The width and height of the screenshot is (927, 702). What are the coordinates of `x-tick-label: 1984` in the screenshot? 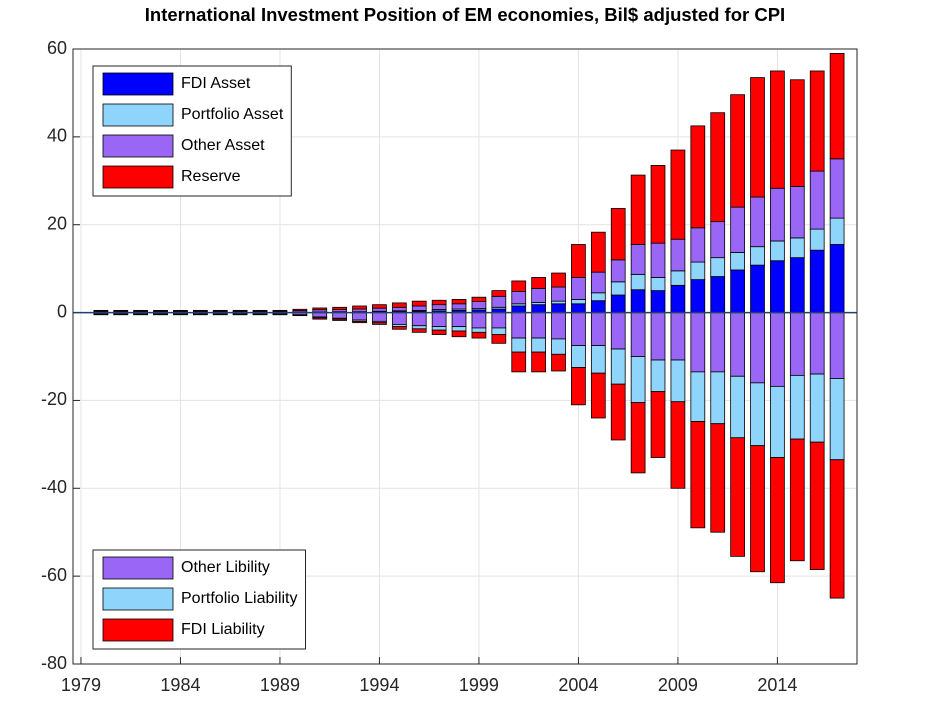 It's located at (180, 685).